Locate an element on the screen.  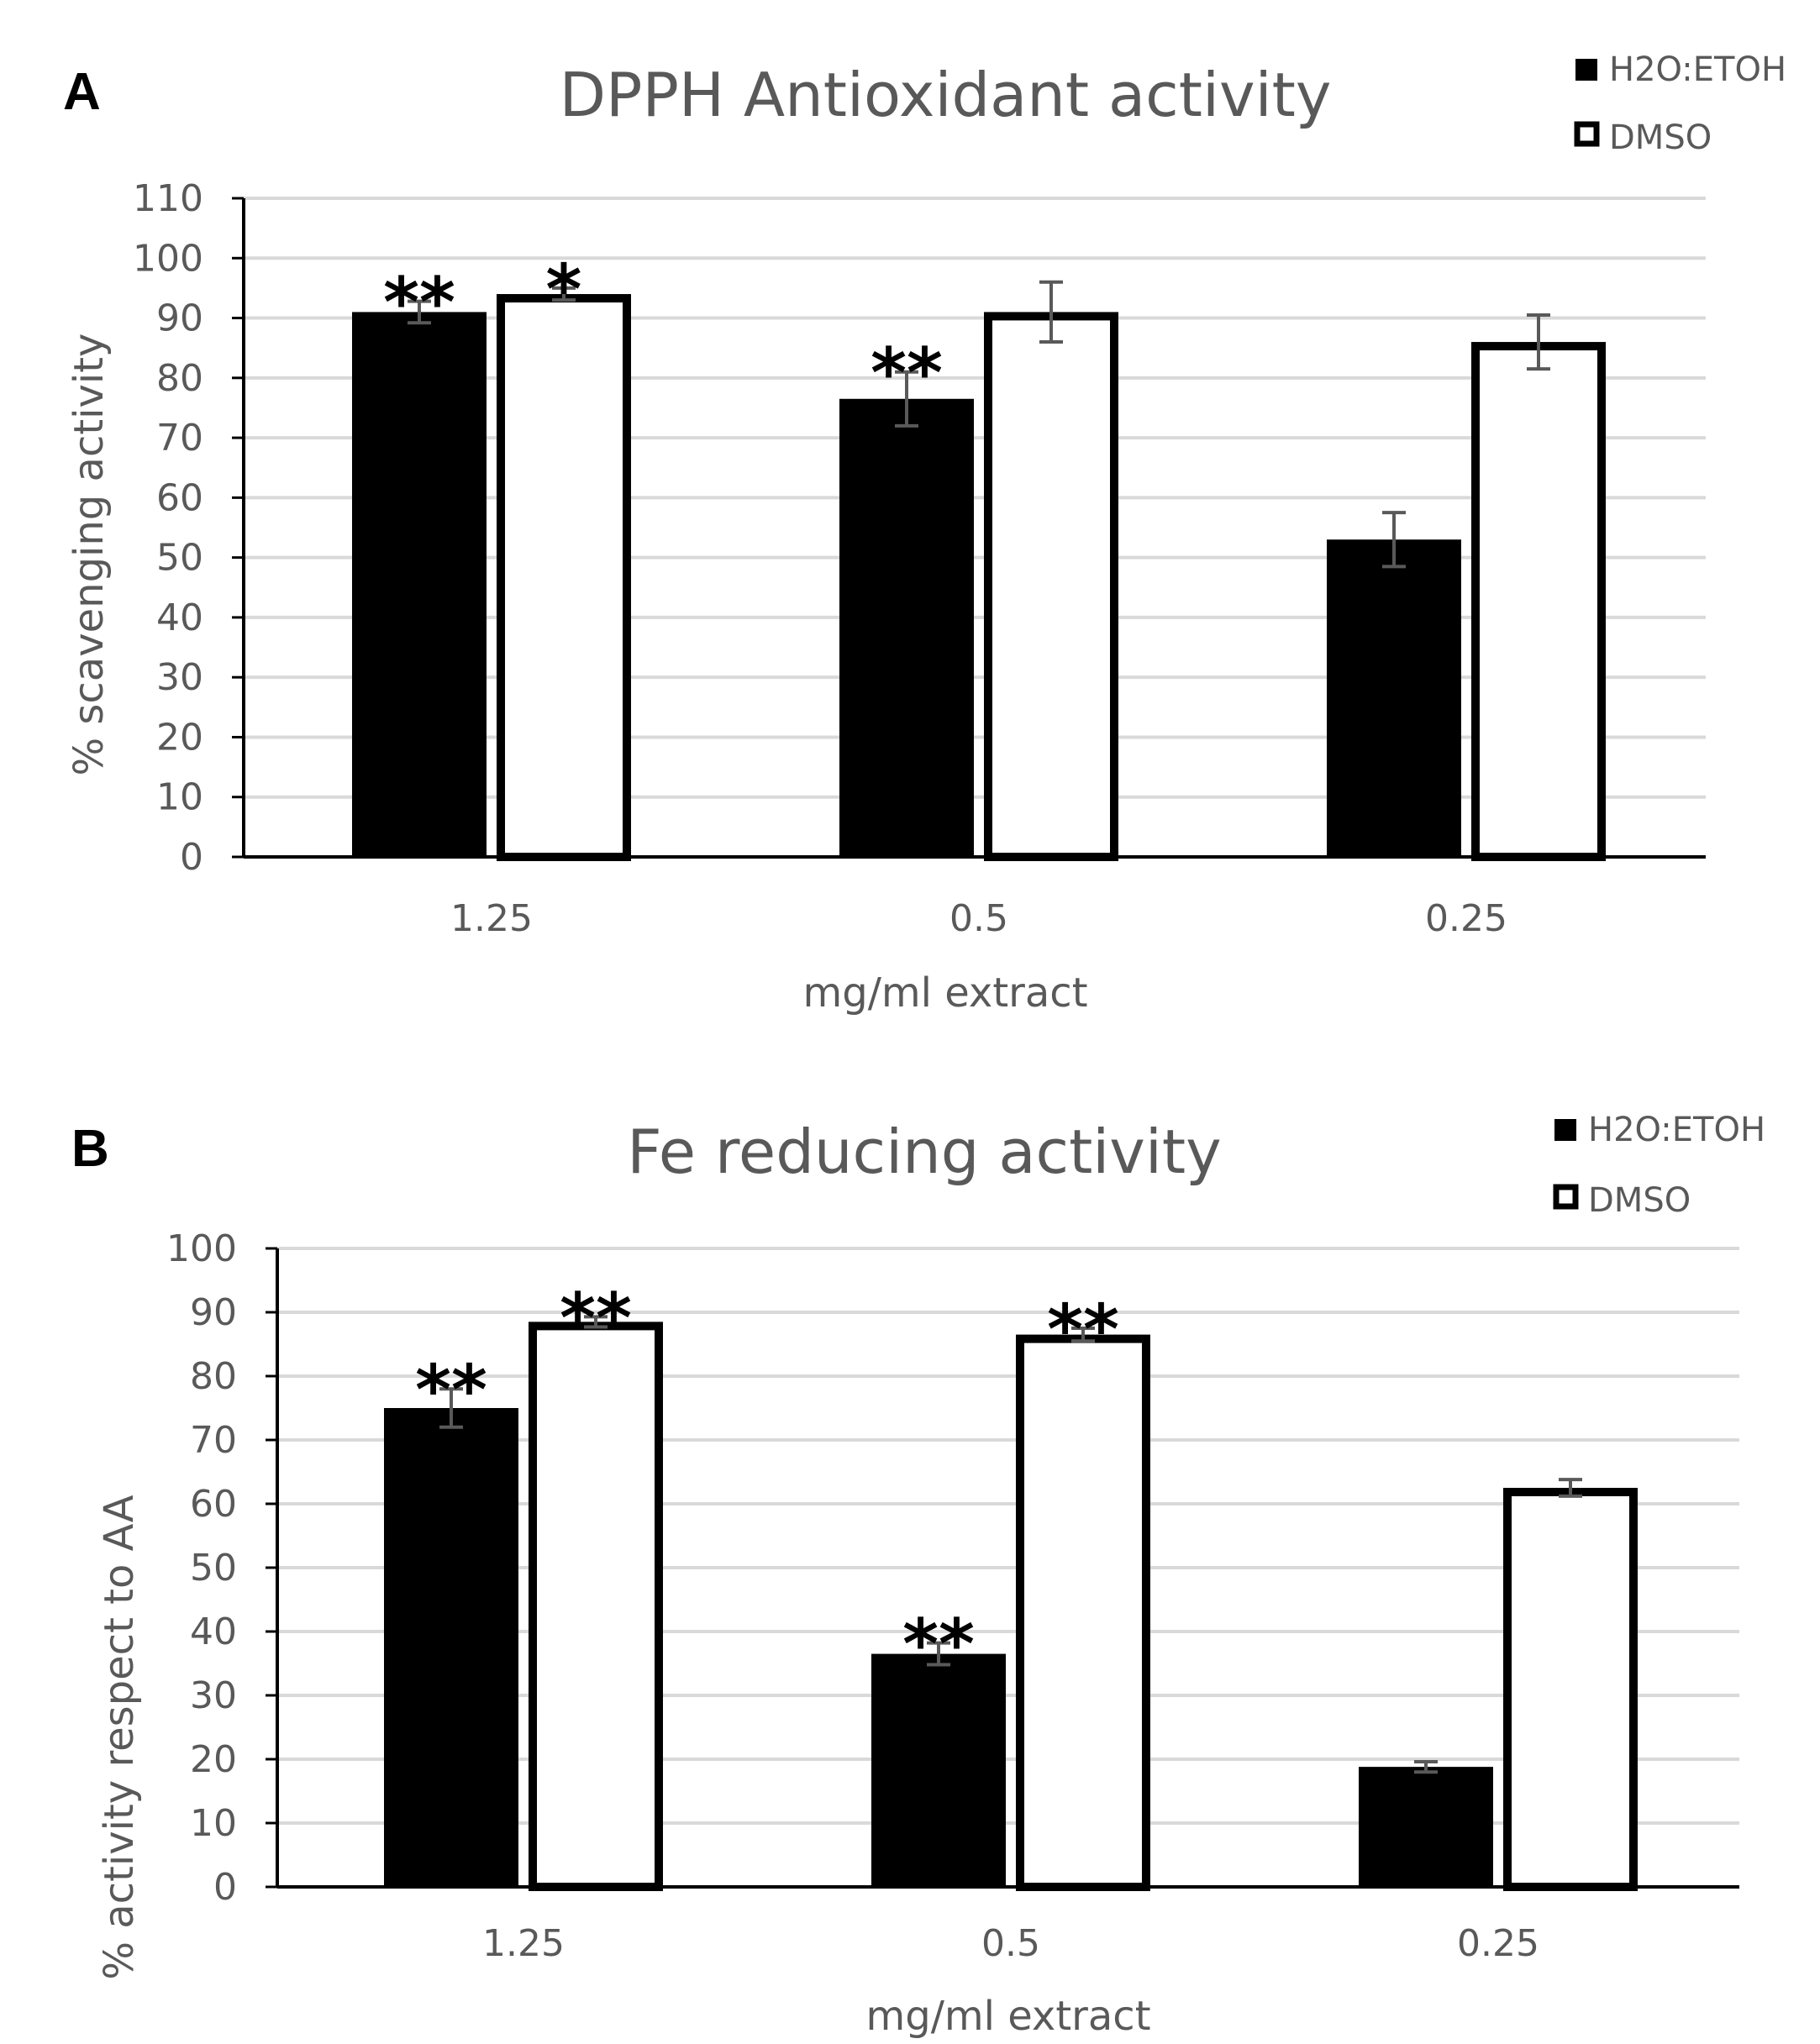
y-axis-title: % scavenging activity is located at coordinates (89, 555).